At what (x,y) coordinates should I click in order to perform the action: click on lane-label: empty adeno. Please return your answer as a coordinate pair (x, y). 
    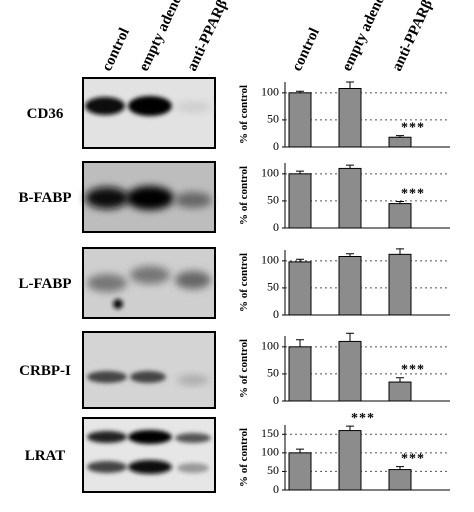
    Looking at the image, I should click on (160, 37).